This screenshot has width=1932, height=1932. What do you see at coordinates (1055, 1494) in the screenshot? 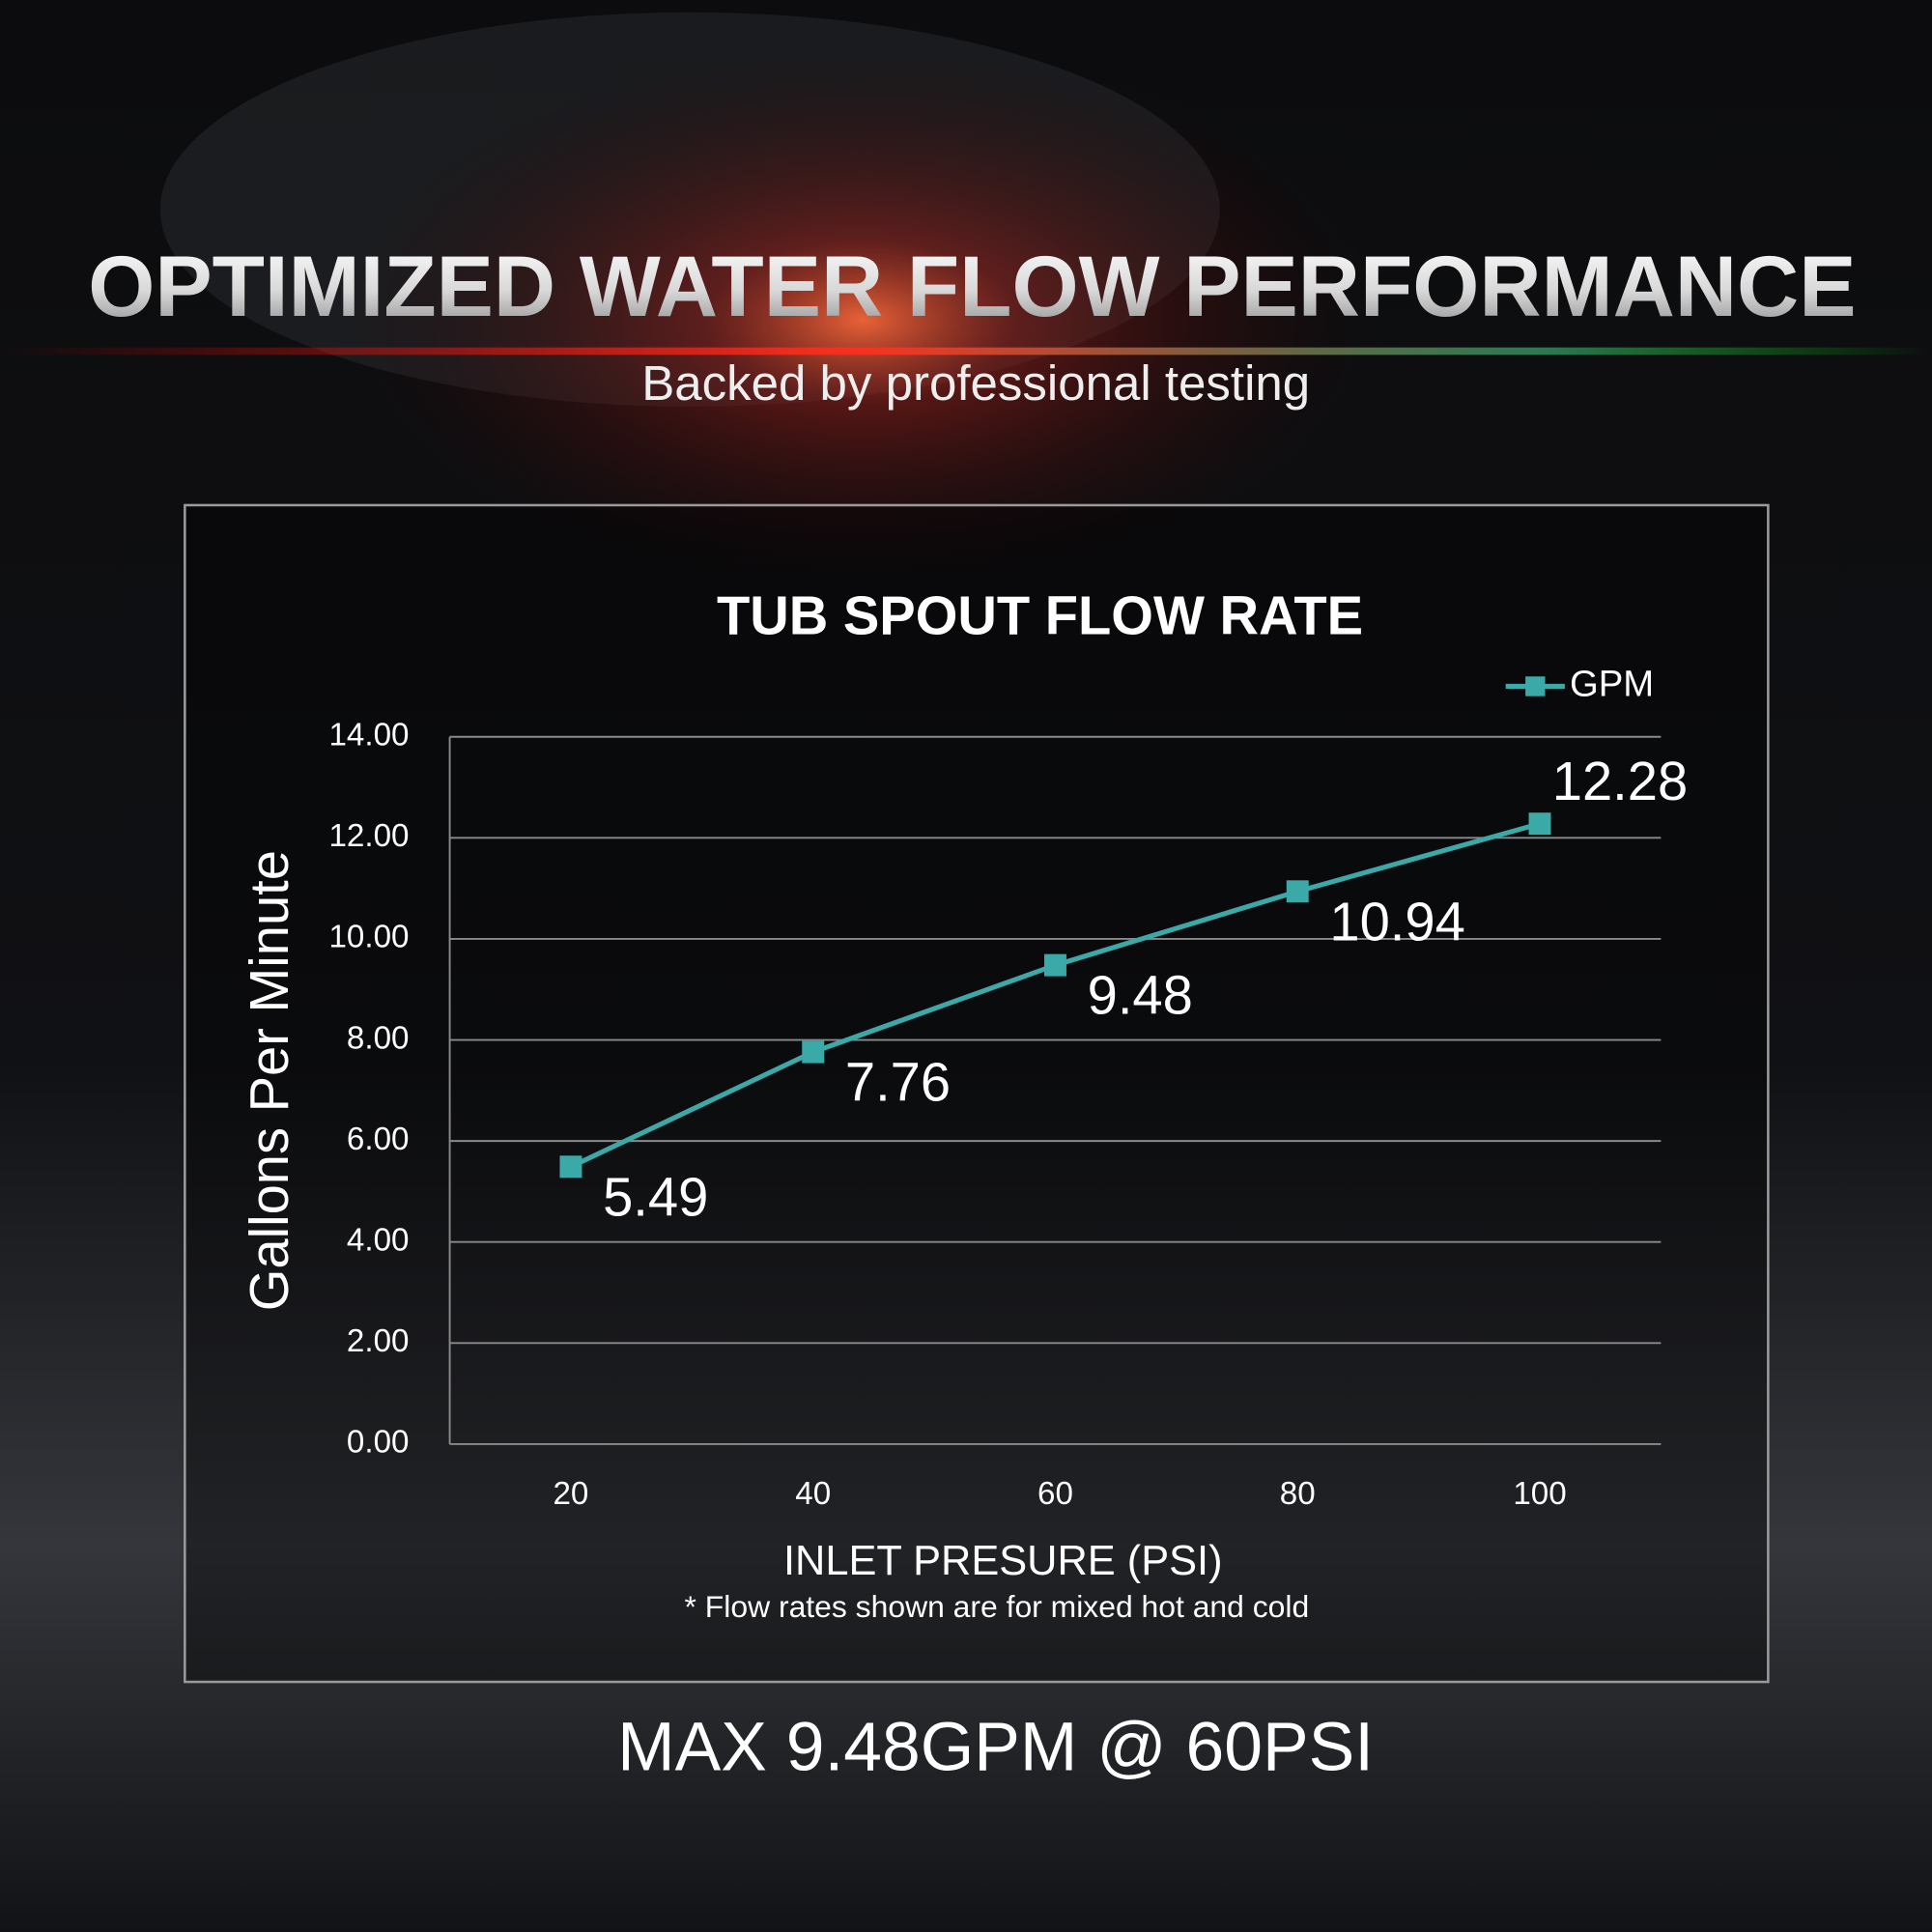
I see `x-tick-label: 60` at bounding box center [1055, 1494].